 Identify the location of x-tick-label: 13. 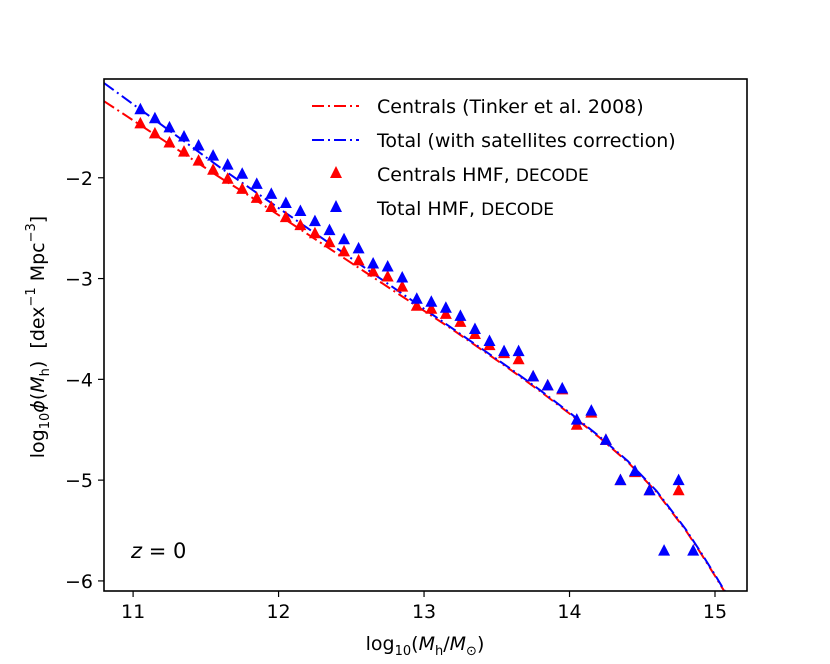
(424, 612).